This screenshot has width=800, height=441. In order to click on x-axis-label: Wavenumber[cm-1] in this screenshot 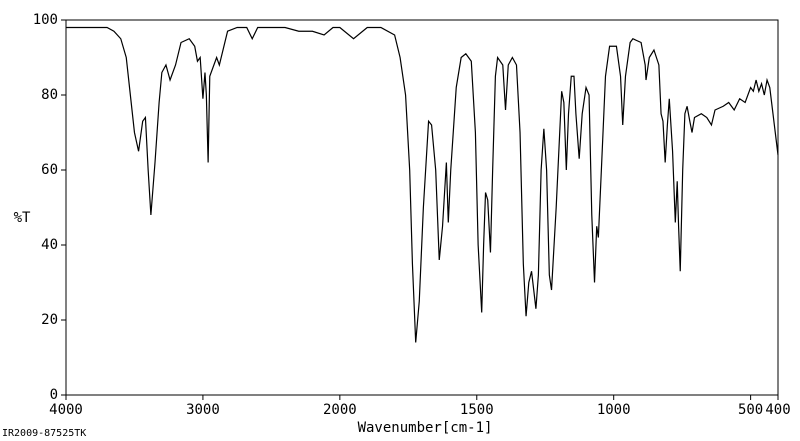, I will do `click(425, 428)`.